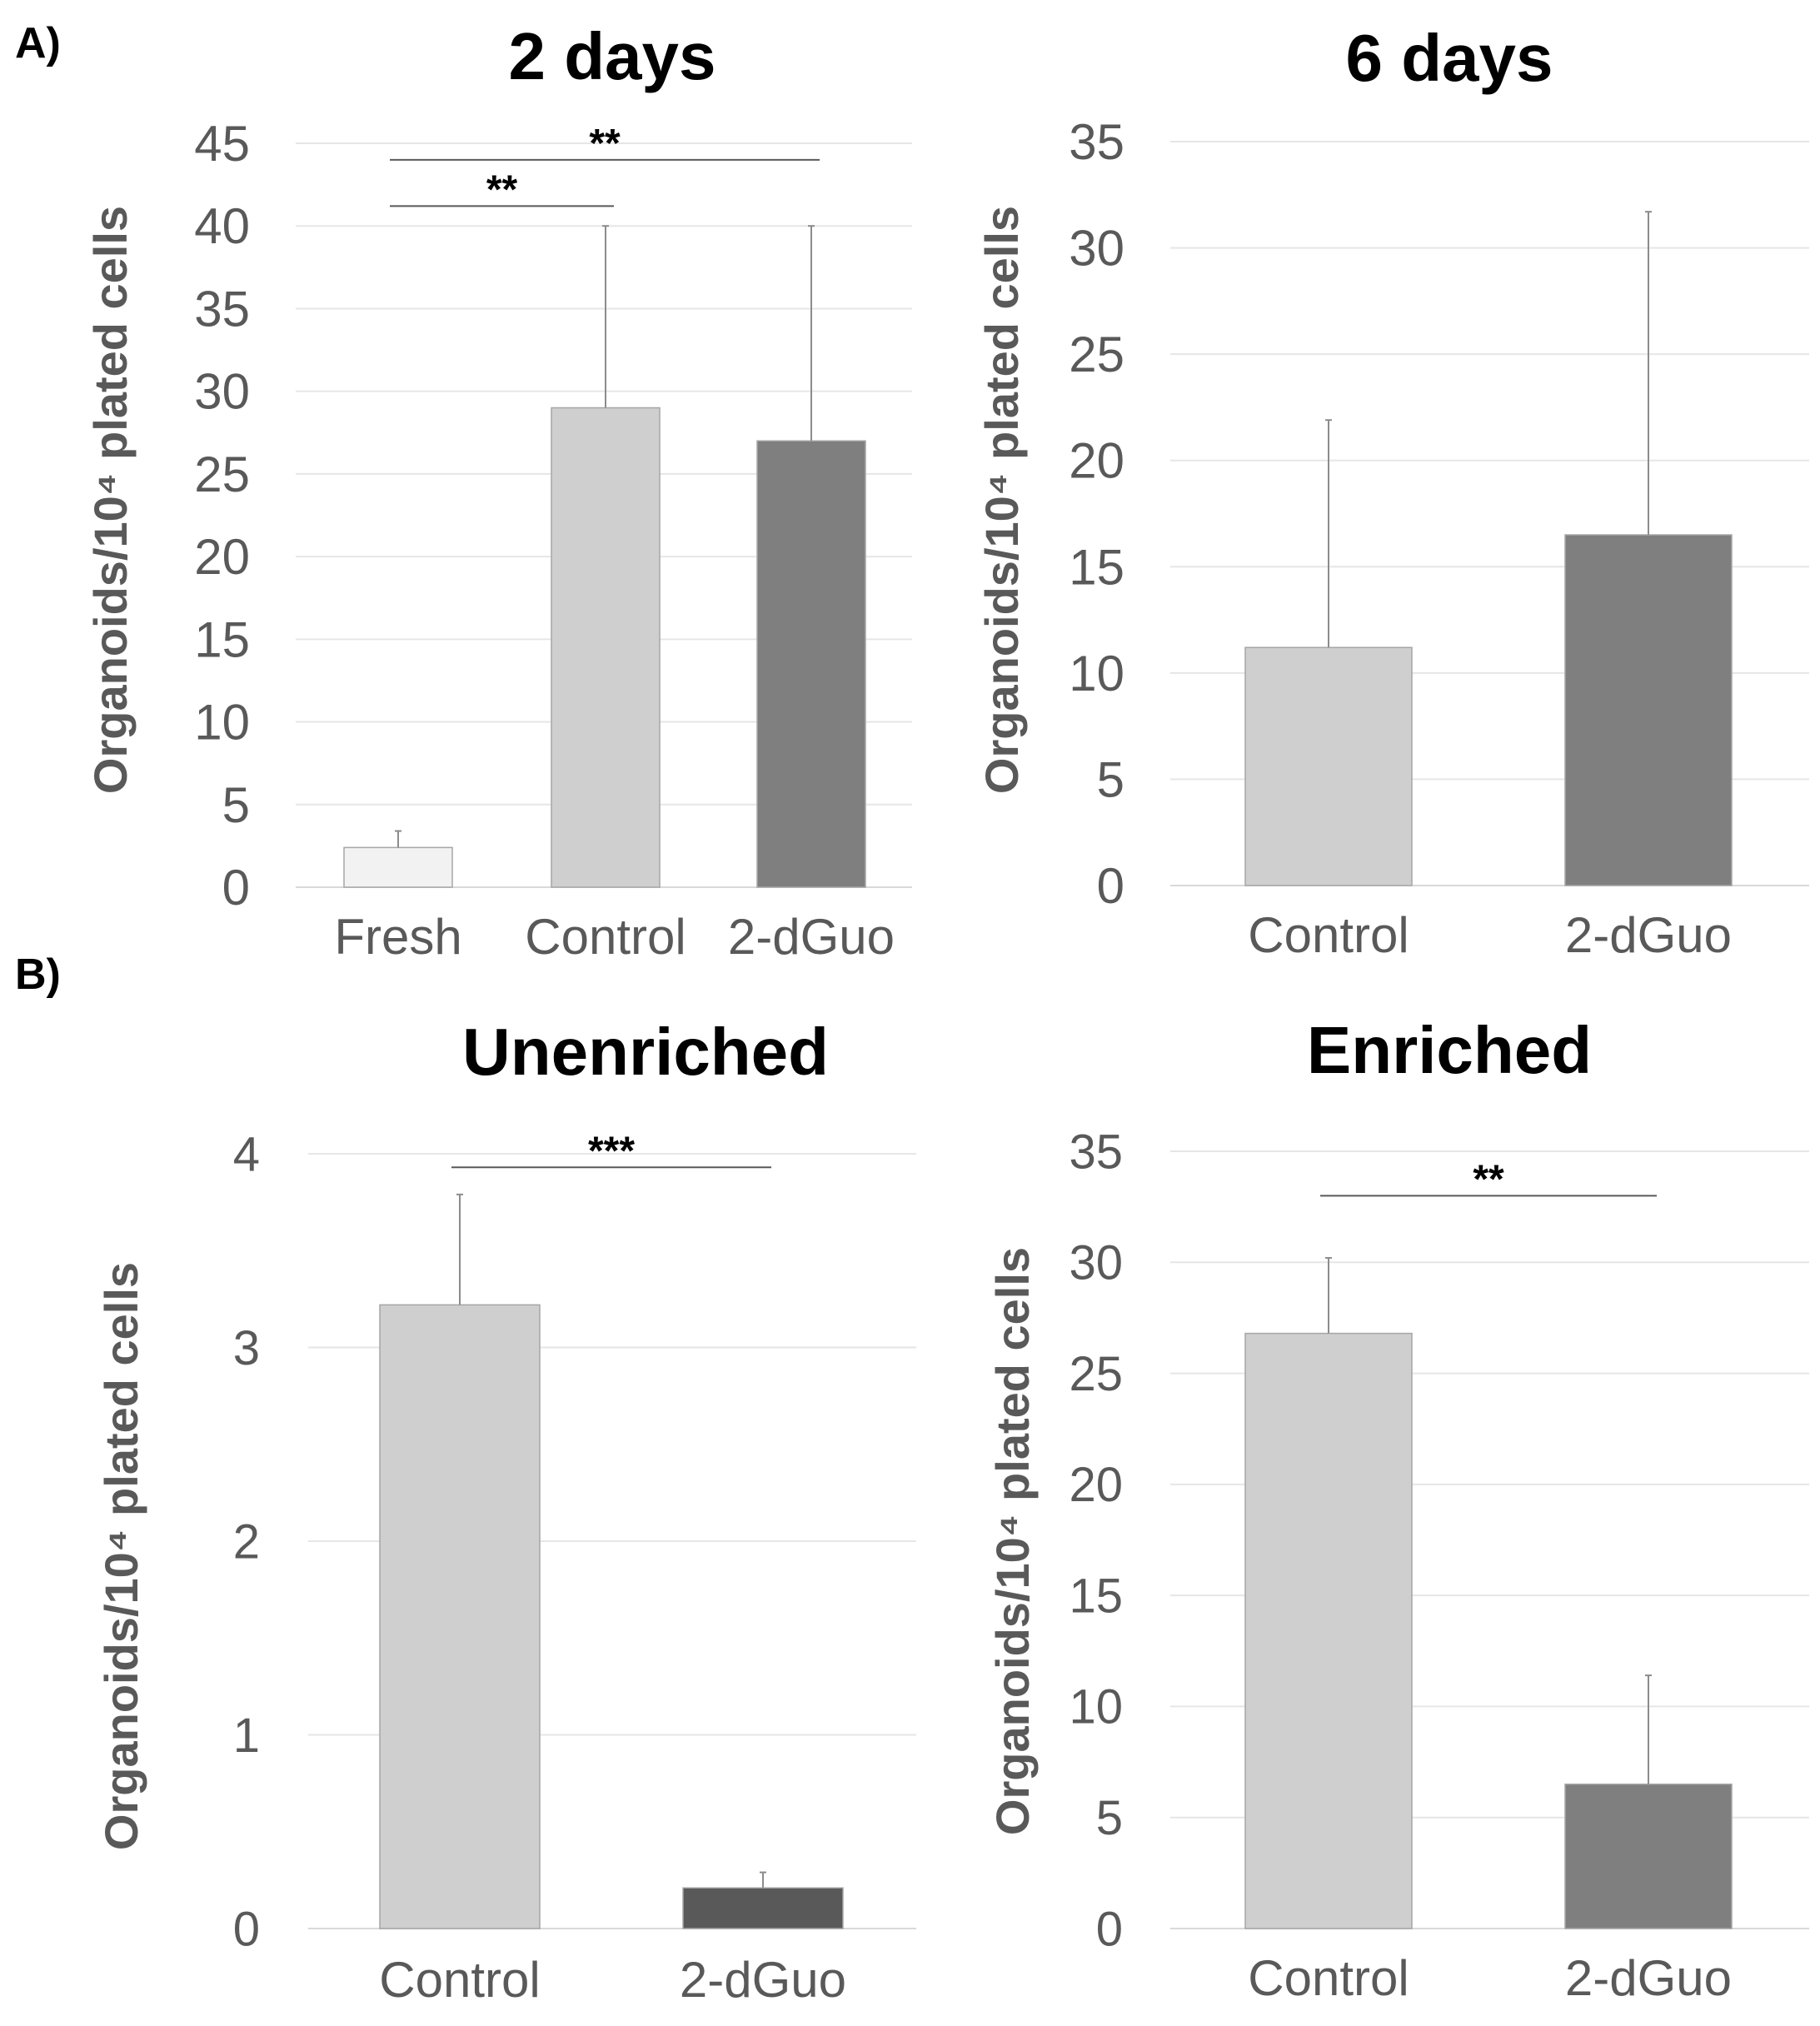 The height and width of the screenshot is (2026, 1820). What do you see at coordinates (222, 226) in the screenshot?
I see `y-tick-label: 40` at bounding box center [222, 226].